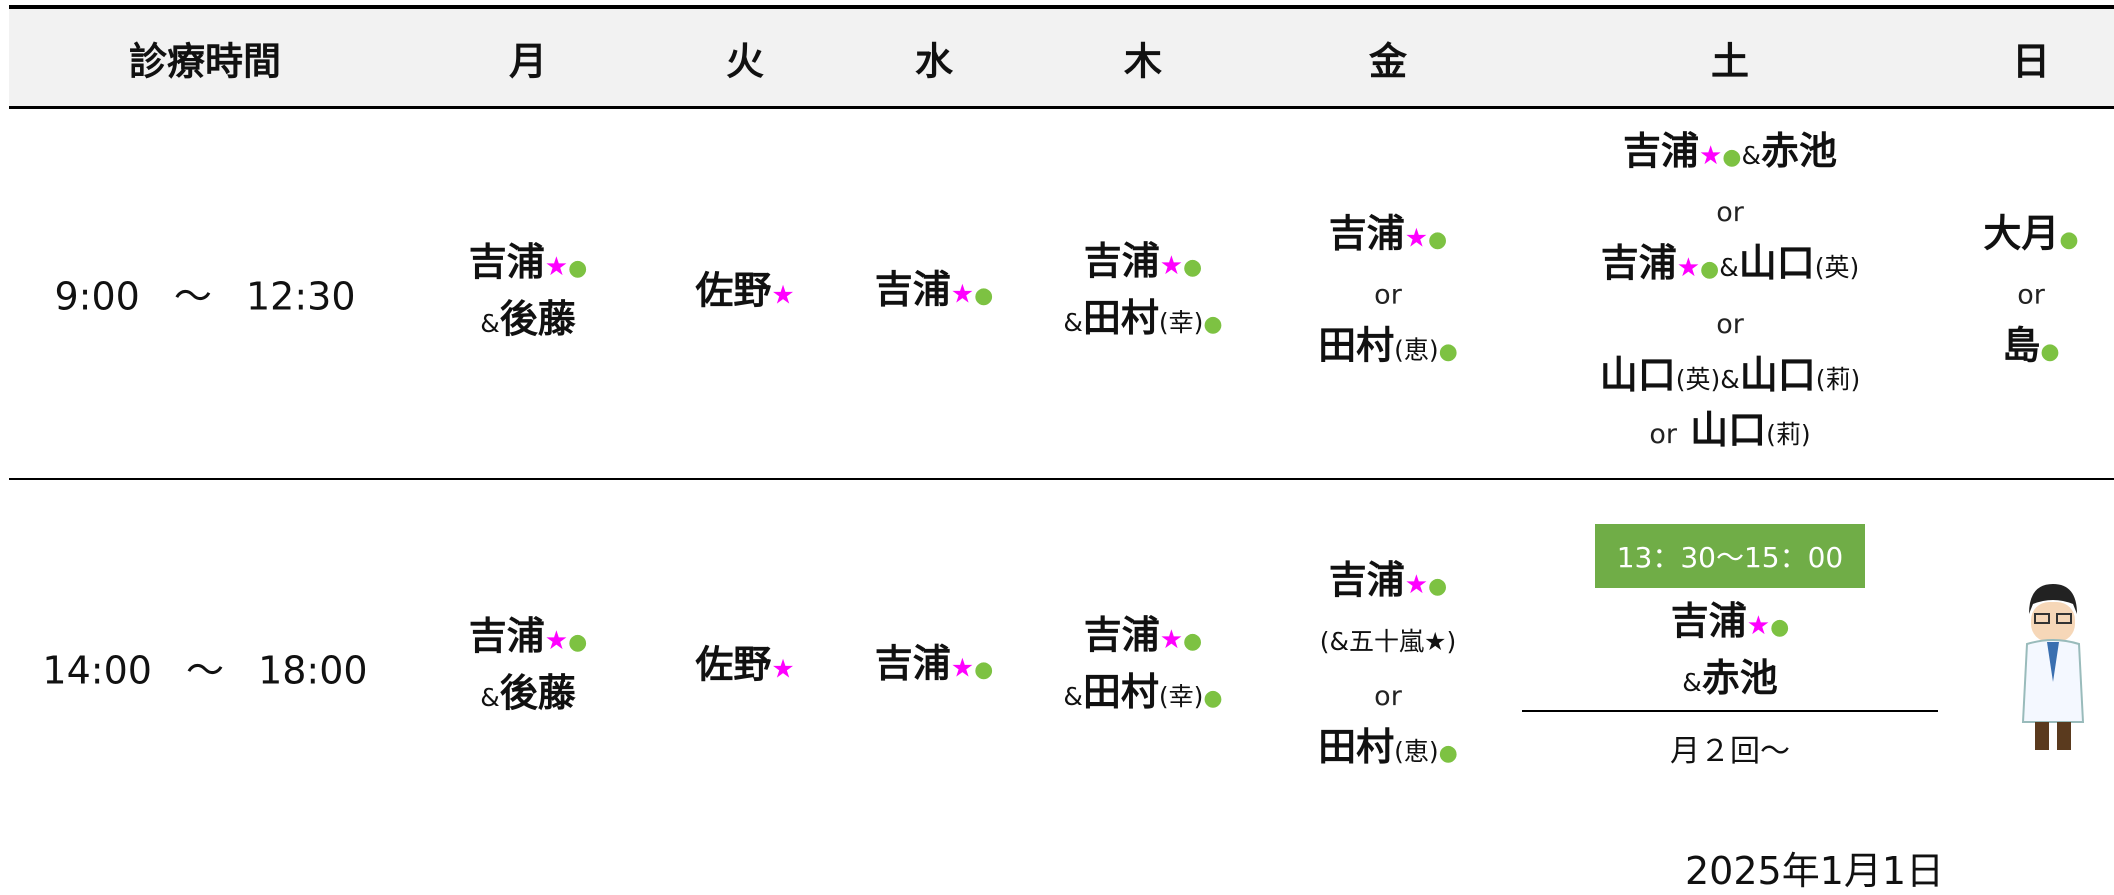  Describe the element at coordinates (1815, 871) in the screenshot. I see `date: 2025年1月1日` at that location.